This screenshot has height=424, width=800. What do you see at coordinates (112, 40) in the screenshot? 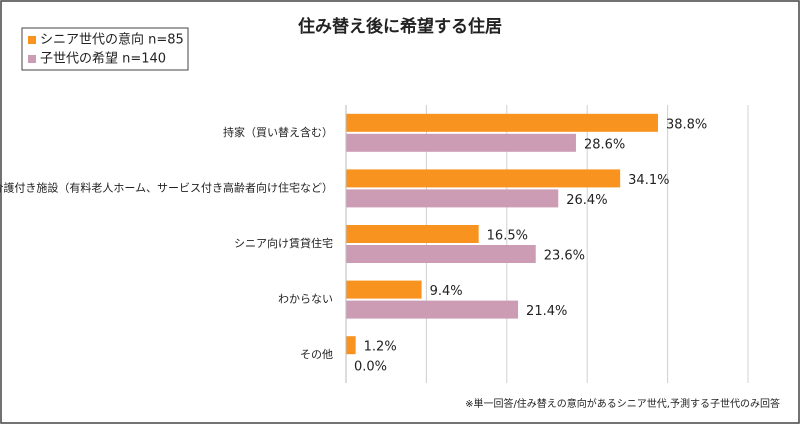
I see `legend-label: シニア世代の意向 n=85` at bounding box center [112, 40].